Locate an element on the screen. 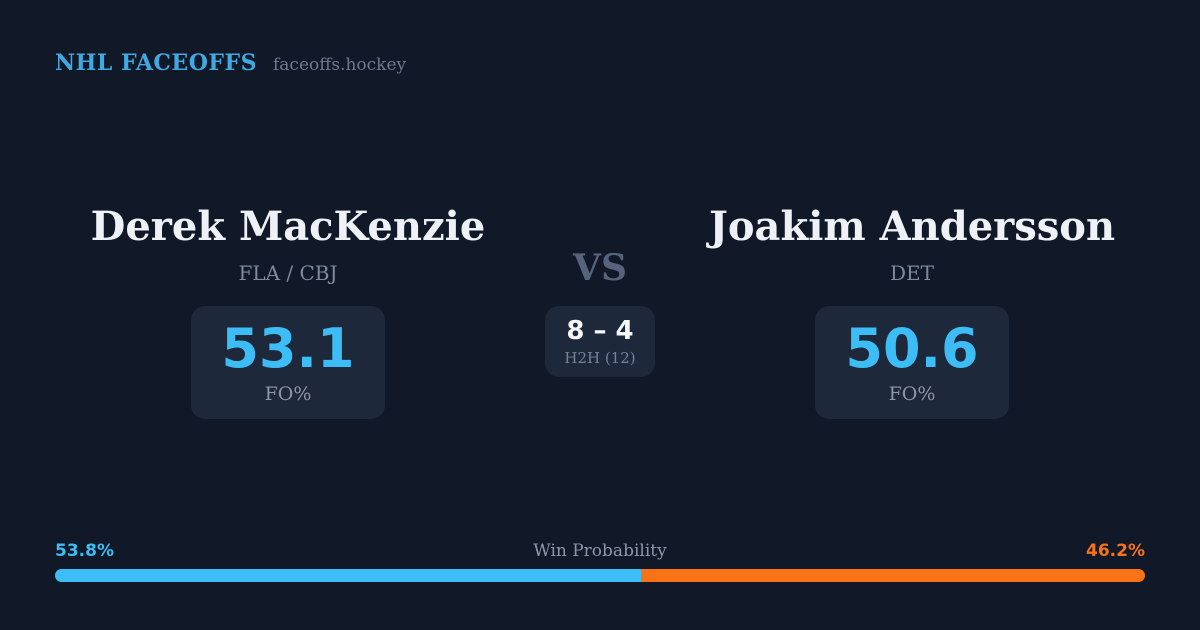  vs-column: VS 8 – 4 H2H (12) is located at coordinates (600, 291).